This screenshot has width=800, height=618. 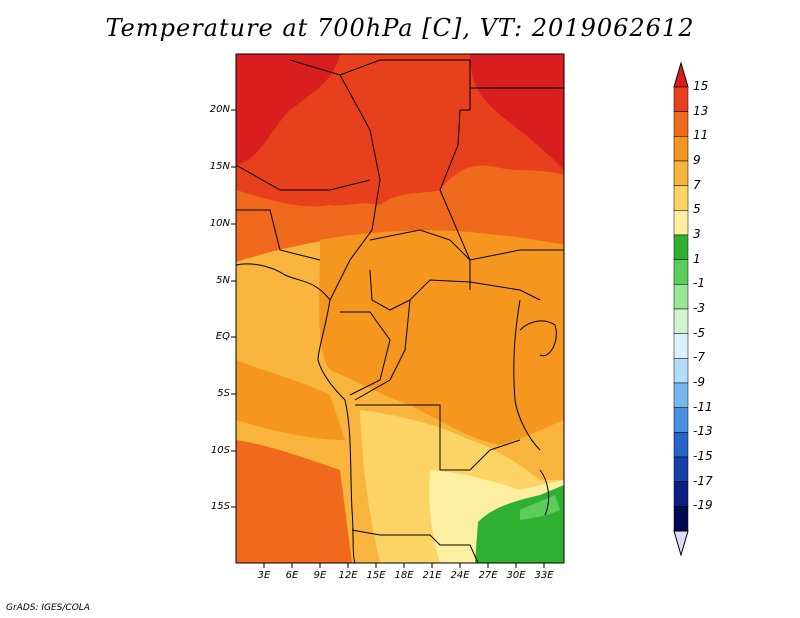 I want to click on field-band-cool-spot, so click(x=540, y=507).